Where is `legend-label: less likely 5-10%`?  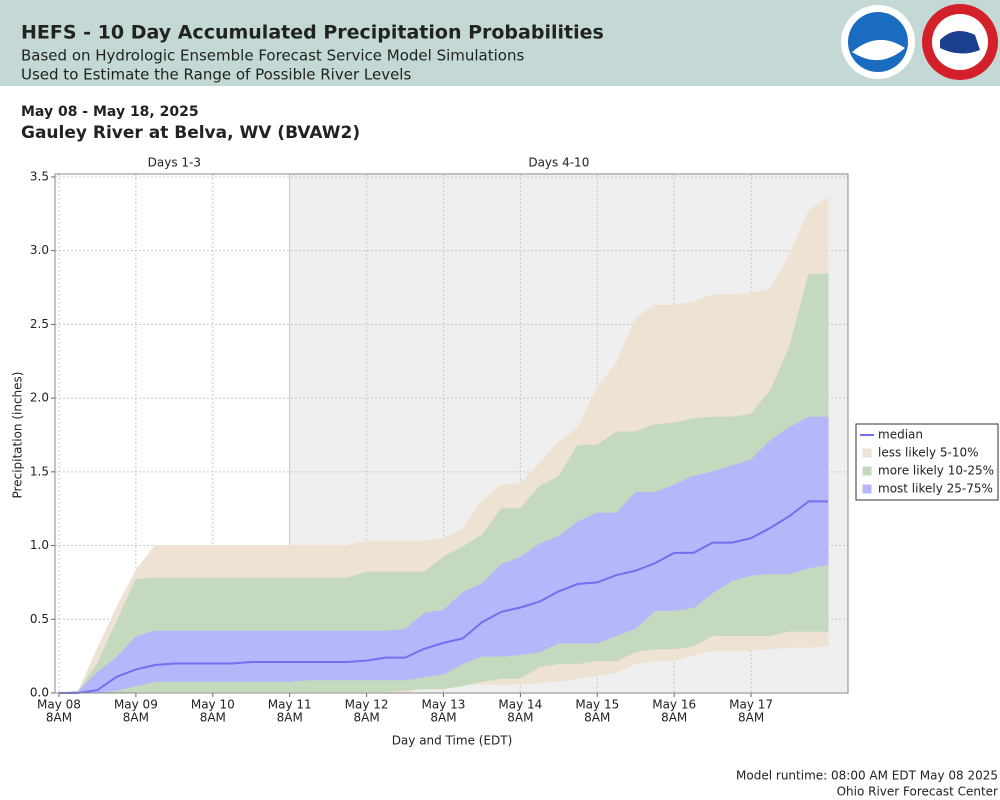 legend-label: less likely 5-10% is located at coordinates (928, 453).